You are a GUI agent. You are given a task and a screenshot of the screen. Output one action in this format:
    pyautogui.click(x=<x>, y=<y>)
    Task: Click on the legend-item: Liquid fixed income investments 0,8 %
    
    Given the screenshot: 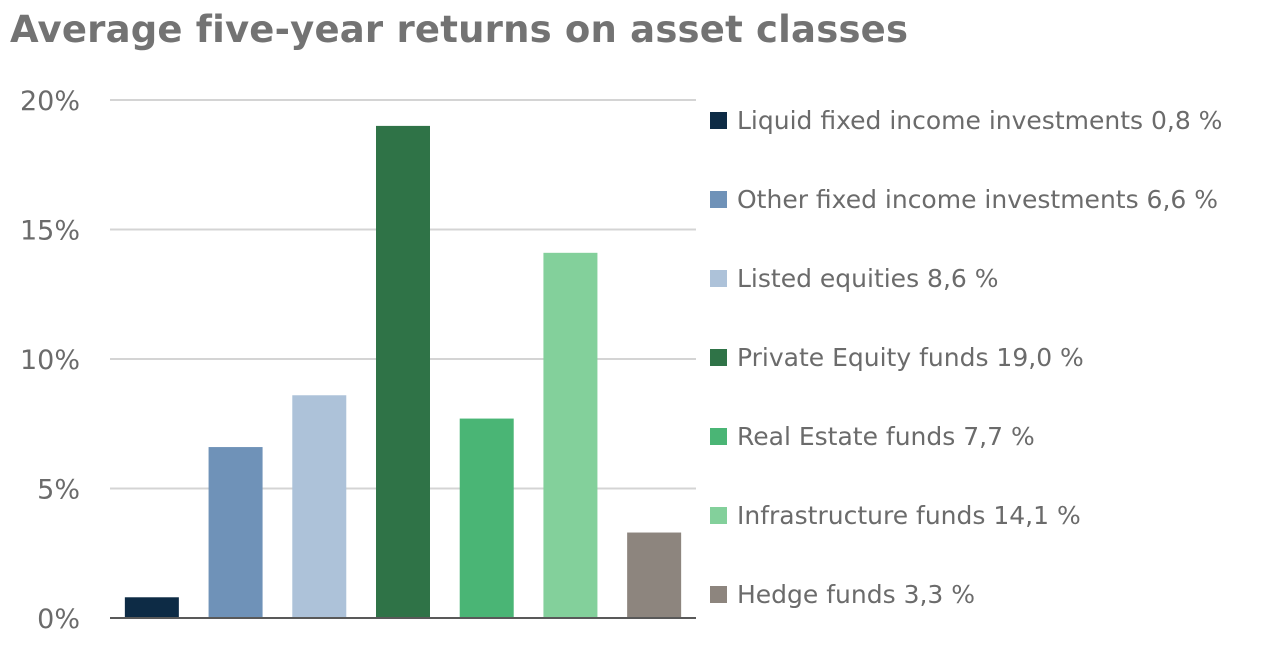 What is the action you would take?
    pyautogui.click(x=966, y=120)
    